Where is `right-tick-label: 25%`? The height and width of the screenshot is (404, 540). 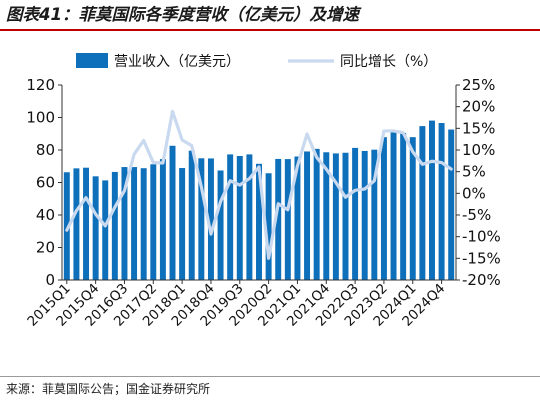 right-tick-label: 25% is located at coordinates (478, 85).